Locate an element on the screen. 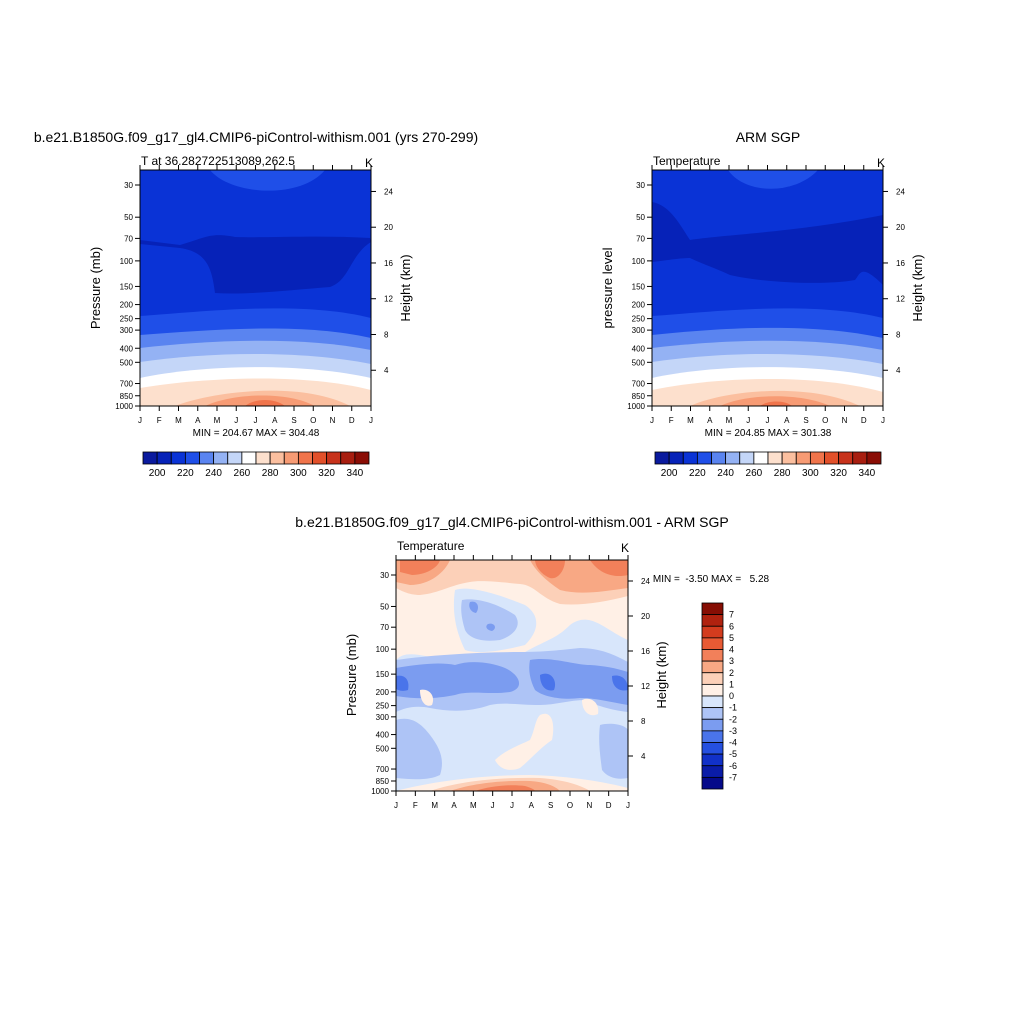 This screenshot has height=1024, width=1024. colorbar-label: 220 is located at coordinates (697, 473).